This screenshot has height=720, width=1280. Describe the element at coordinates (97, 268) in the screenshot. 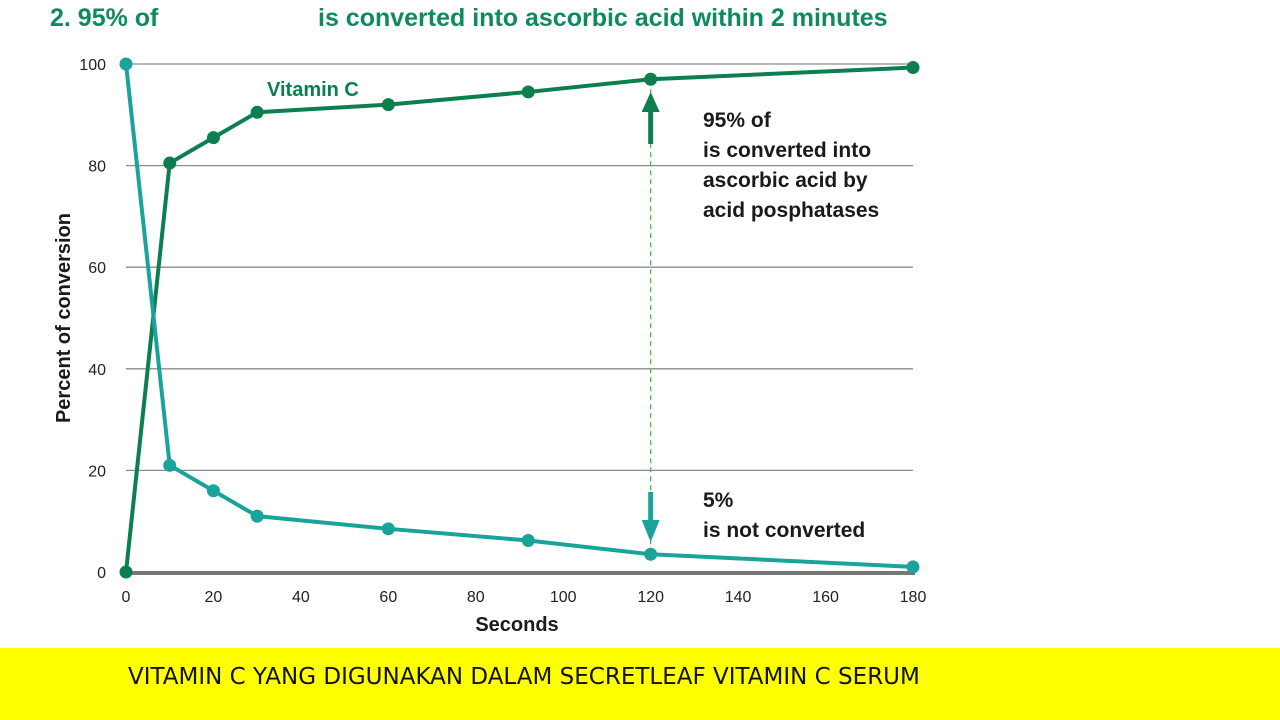

I see `y-tick-label-60: 60` at that location.